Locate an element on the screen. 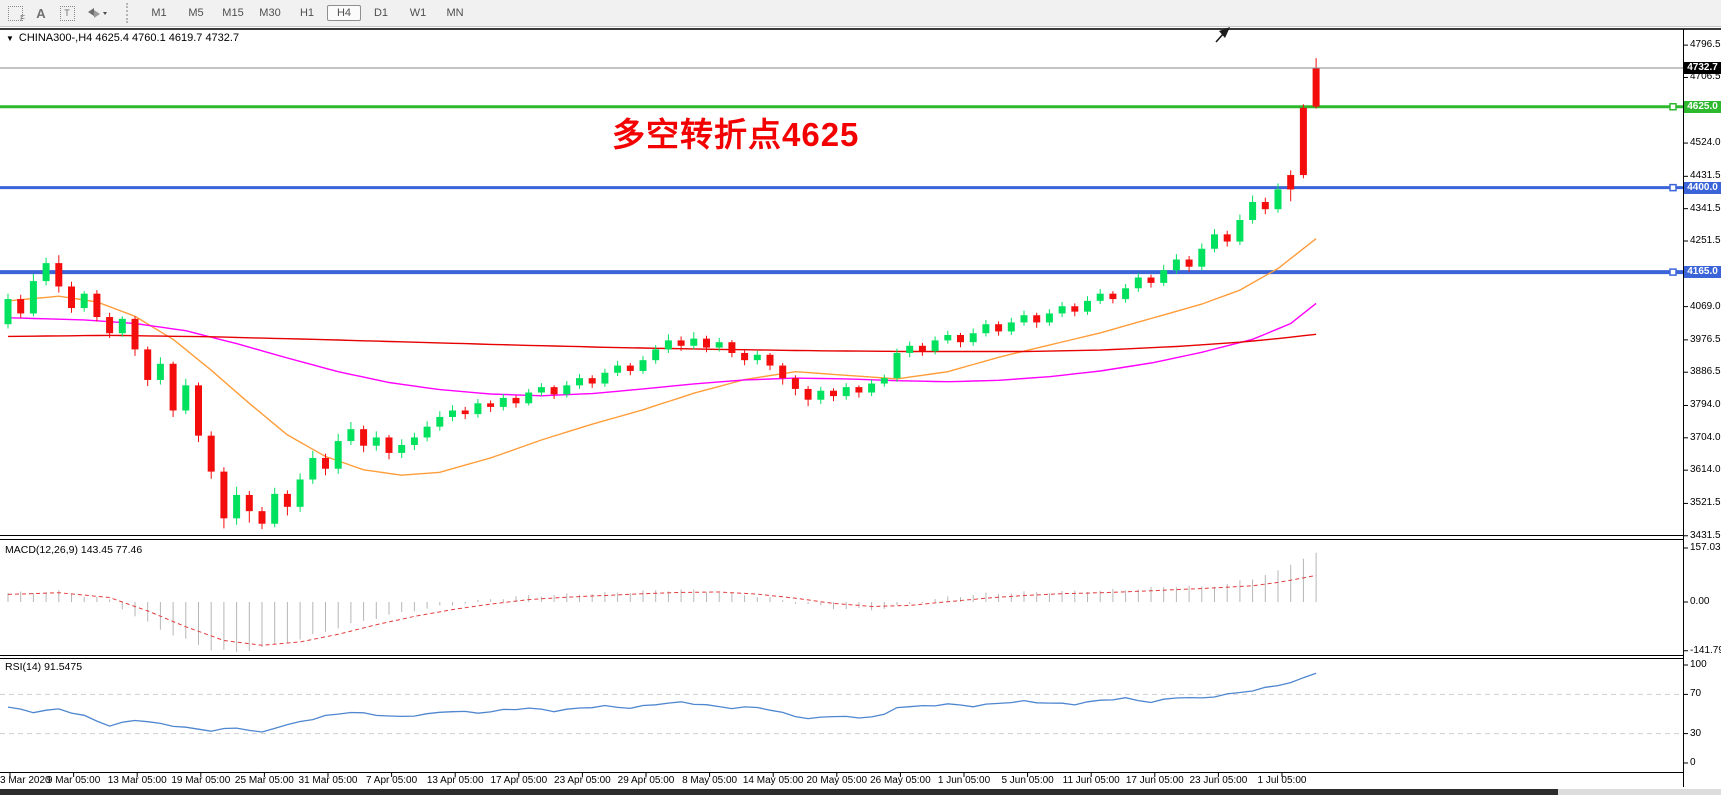 This screenshot has width=1721, height=795. price-tag-4625.0: 4625.0 is located at coordinates (1702, 106).